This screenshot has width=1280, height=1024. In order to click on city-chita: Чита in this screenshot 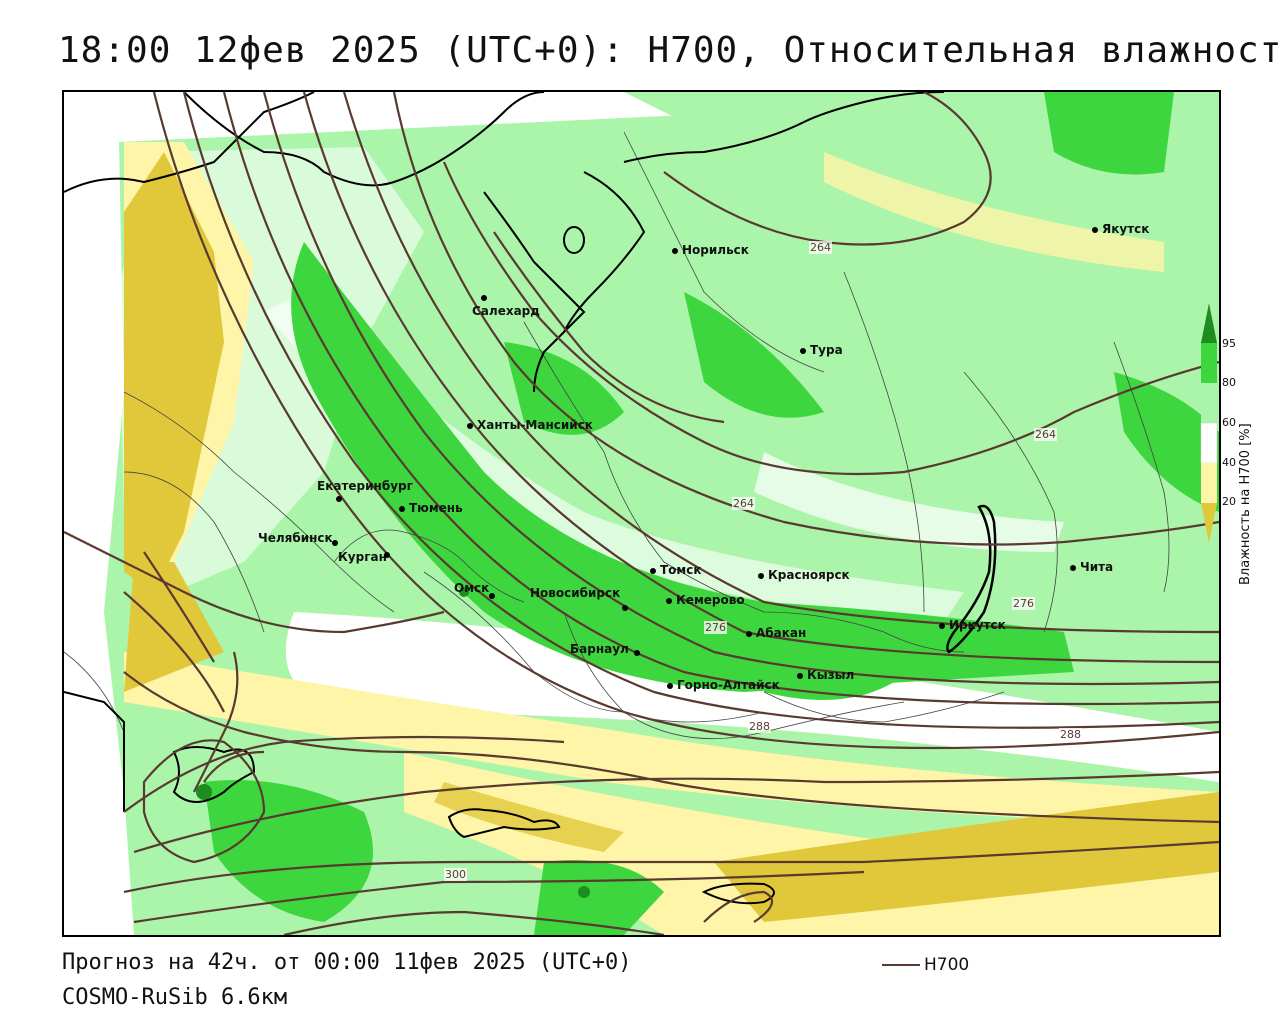, I will do `click(1091, 567)`.